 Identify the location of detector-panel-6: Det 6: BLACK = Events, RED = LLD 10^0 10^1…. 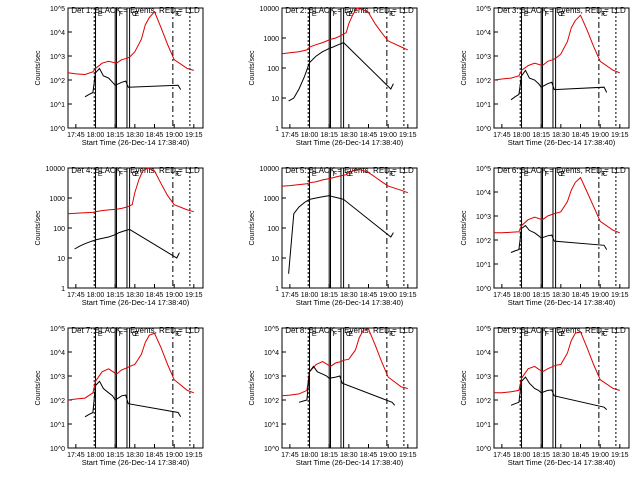
(545, 236).